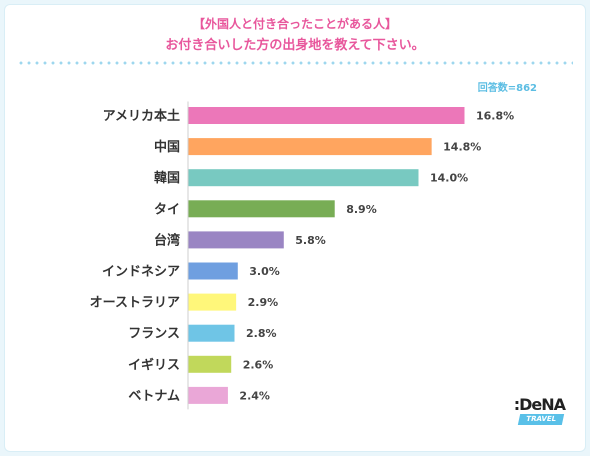  Describe the element at coordinates (141, 116) in the screenshot. I see `category-label: アメリカ本土` at that location.